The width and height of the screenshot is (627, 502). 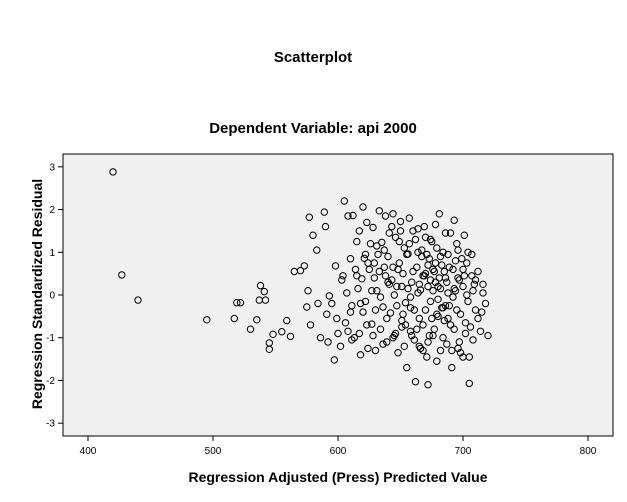 What do you see at coordinates (88, 451) in the screenshot?
I see `x-tick-label: 400` at bounding box center [88, 451].